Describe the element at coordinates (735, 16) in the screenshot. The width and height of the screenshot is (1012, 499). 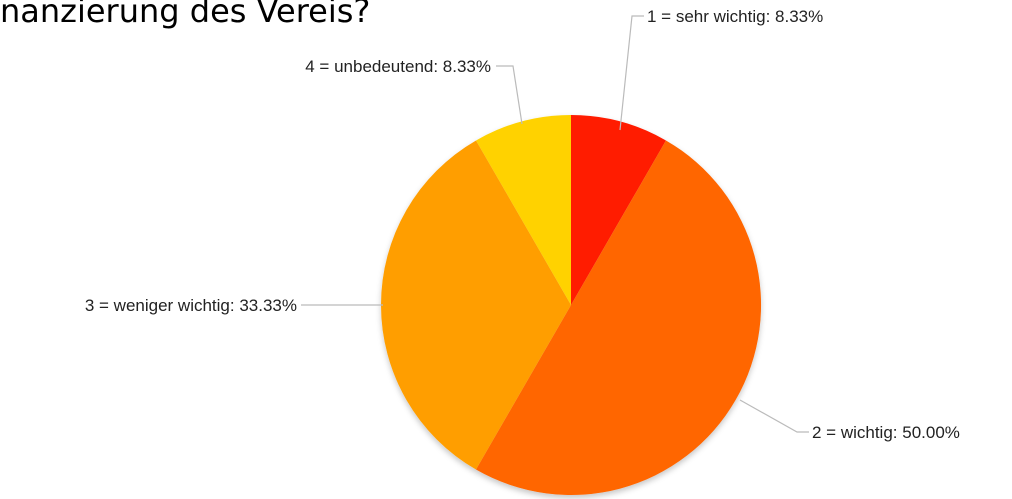
I see `slice-label: 1 = sehr wichtig: 8.33%` at that location.